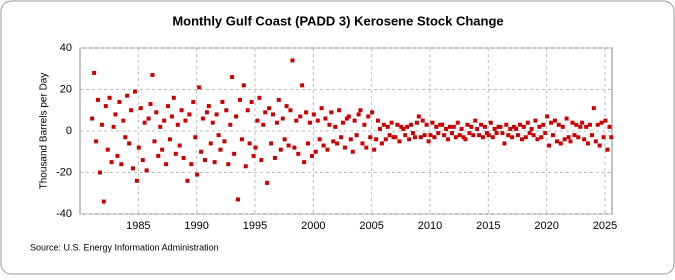  I want to click on x-tick-label: 2020, so click(546, 226).